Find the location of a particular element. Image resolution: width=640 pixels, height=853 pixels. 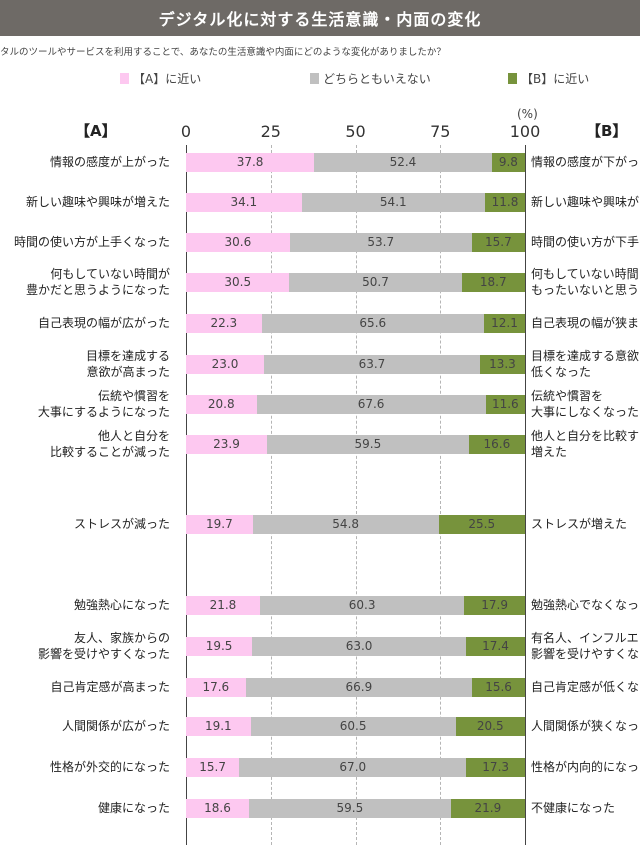

data-label: 17.3 is located at coordinates (496, 767).